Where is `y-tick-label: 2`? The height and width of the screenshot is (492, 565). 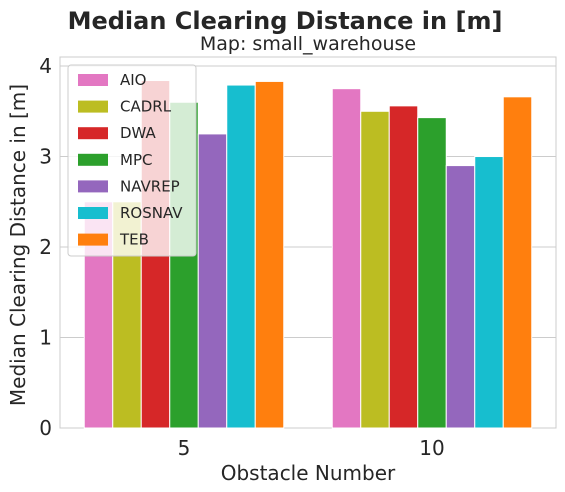 y-tick-label: 2 is located at coordinates (45, 247).